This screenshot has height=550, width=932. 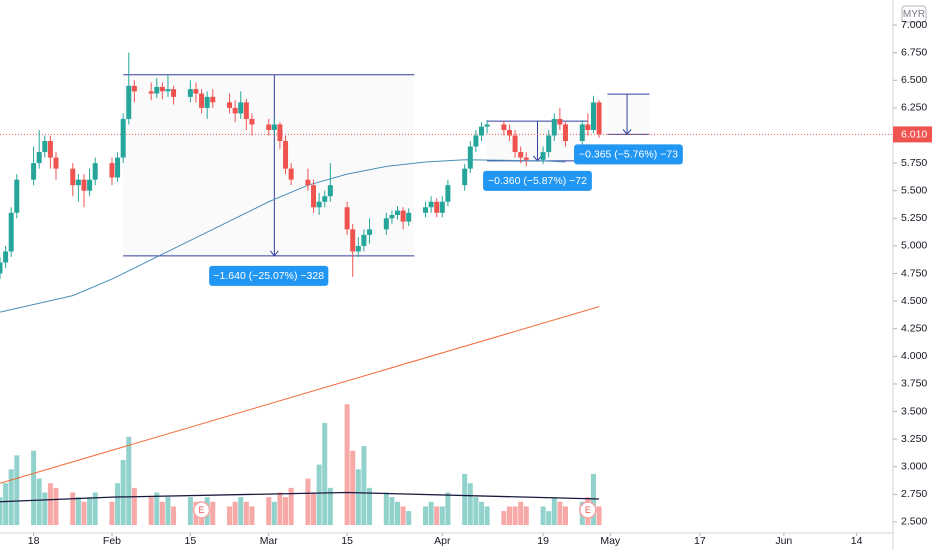 I want to click on event-marker, so click(x=588, y=510).